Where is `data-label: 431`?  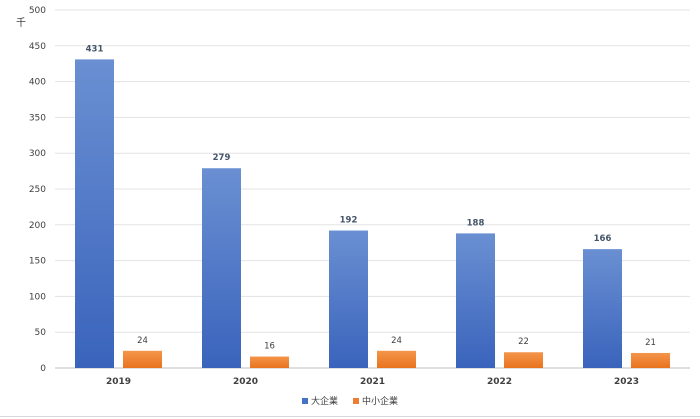
data-label: 431 is located at coordinates (95, 49).